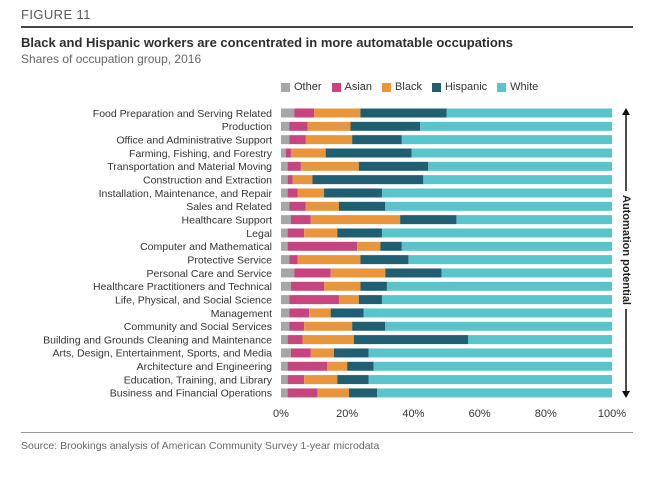 The height and width of the screenshot is (480, 649). What do you see at coordinates (247, 127) in the screenshot?
I see `category-label: Production` at bounding box center [247, 127].